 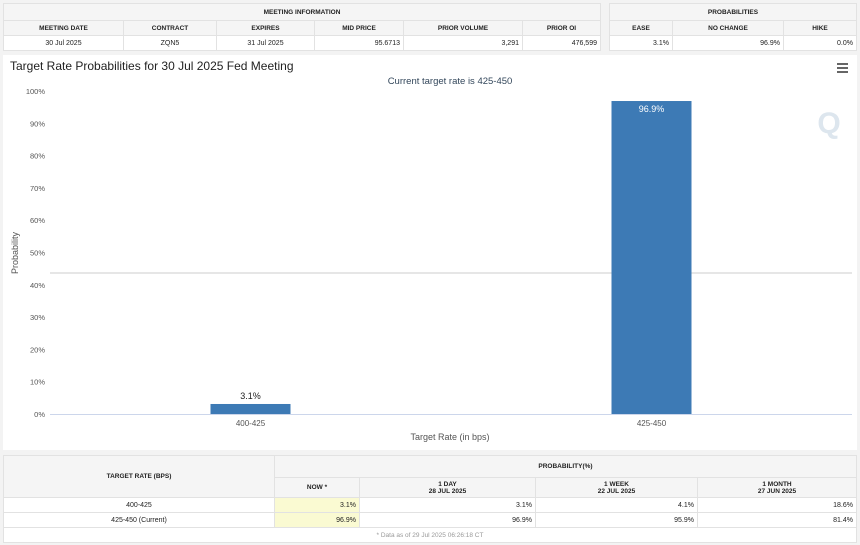 What do you see at coordinates (561, 28) in the screenshot?
I see `header-prior-oi: PRIOR OI` at bounding box center [561, 28].